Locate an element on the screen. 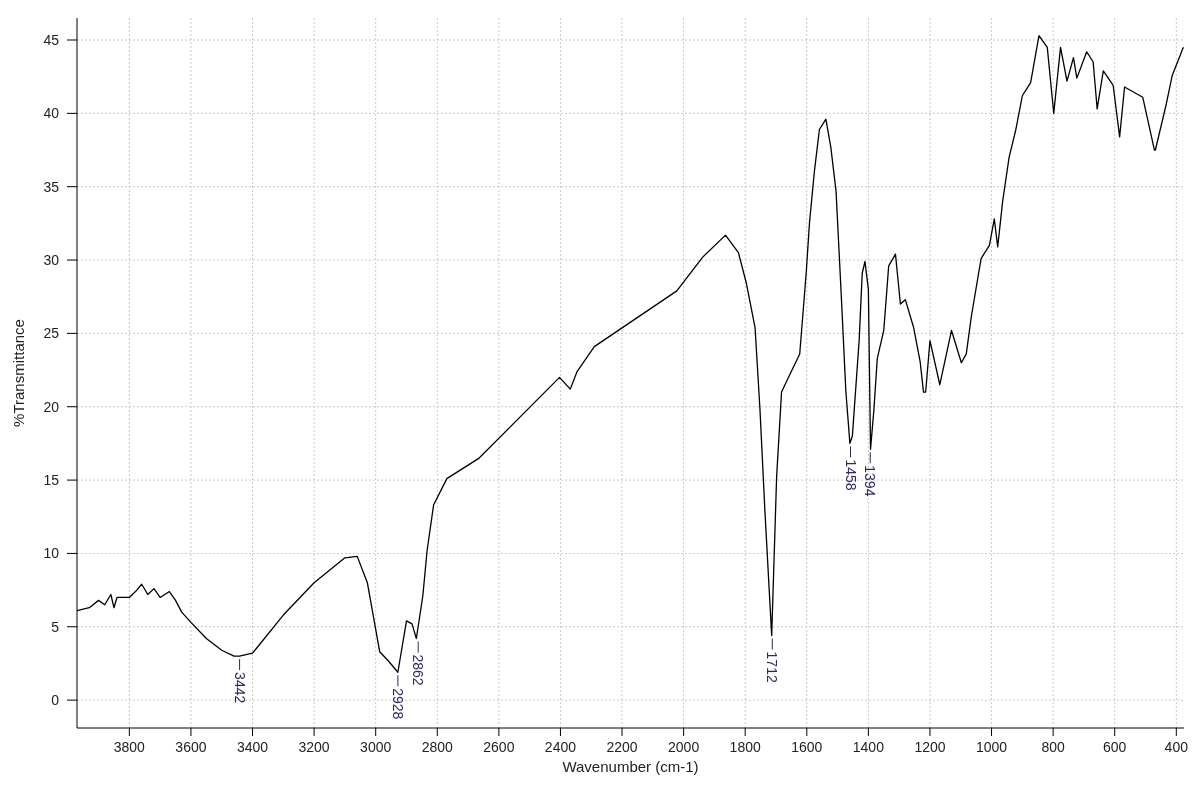 This screenshot has height=787, width=1200. y-axis-title: %Transmittance is located at coordinates (18, 373).